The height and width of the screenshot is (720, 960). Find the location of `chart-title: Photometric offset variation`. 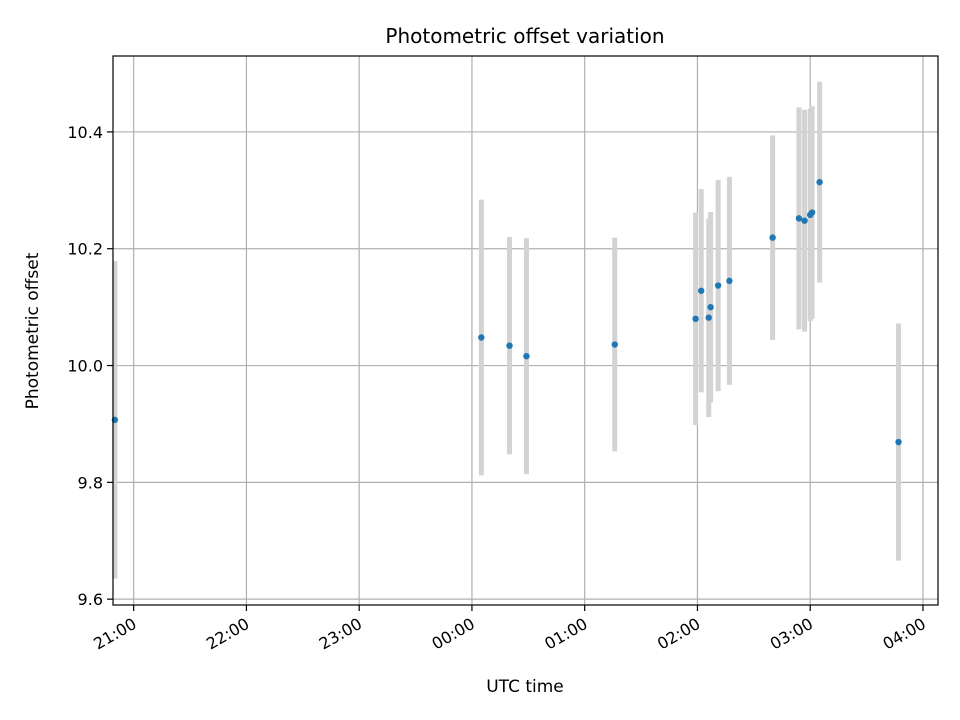

chart-title: Photometric offset variation is located at coordinates (524, 36).